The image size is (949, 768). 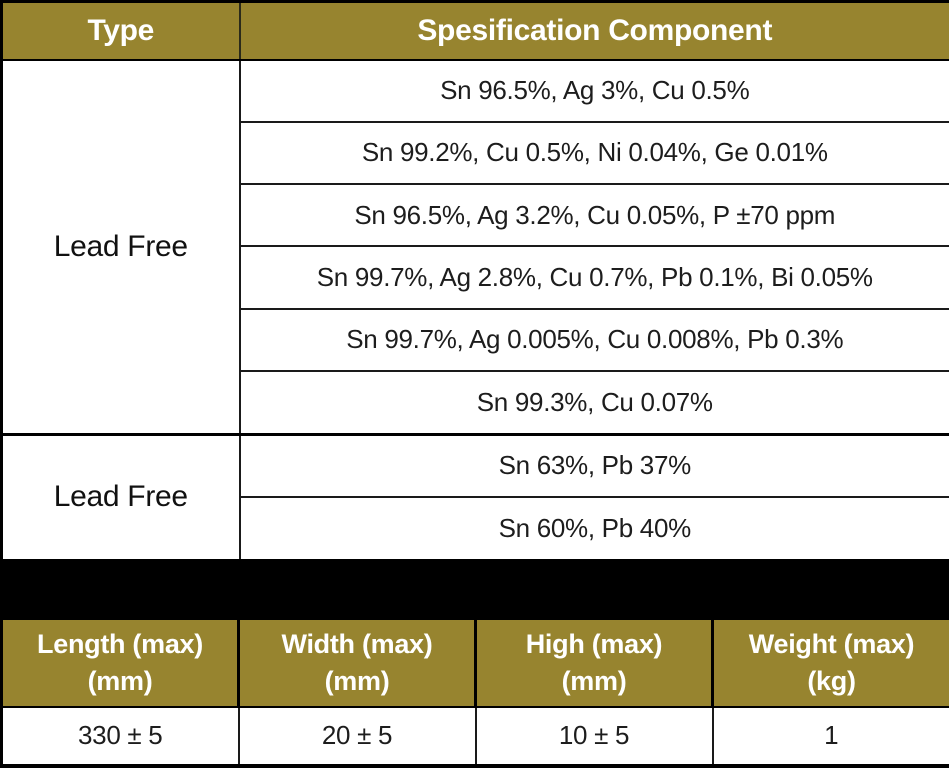 I want to click on spec-table-header-row: Type Spesification Component, so click(x=475, y=31).